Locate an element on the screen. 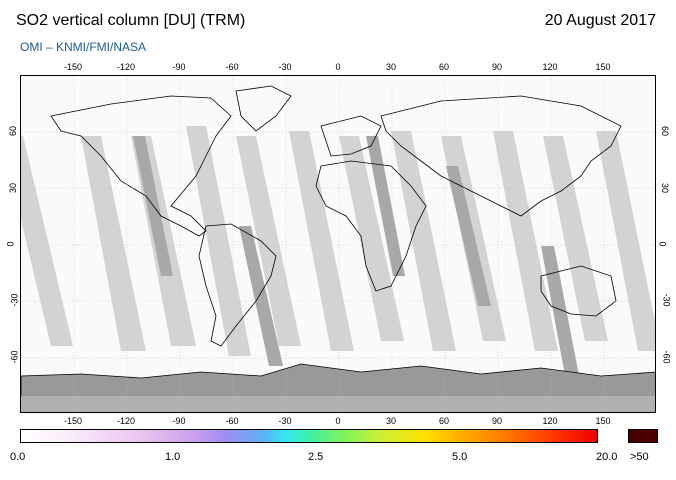 The image size is (676, 480). colorbar-tick-label: 5.0 is located at coordinates (460, 457).